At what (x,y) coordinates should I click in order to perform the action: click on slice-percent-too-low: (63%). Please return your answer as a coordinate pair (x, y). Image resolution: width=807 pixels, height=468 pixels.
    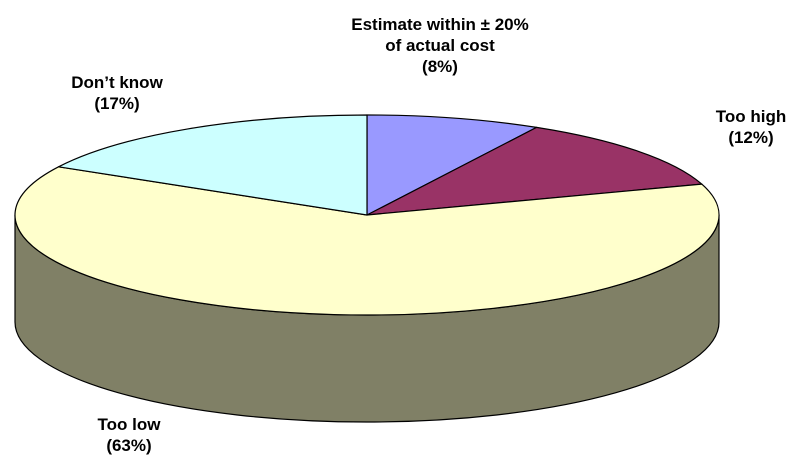
    Looking at the image, I should click on (129, 445).